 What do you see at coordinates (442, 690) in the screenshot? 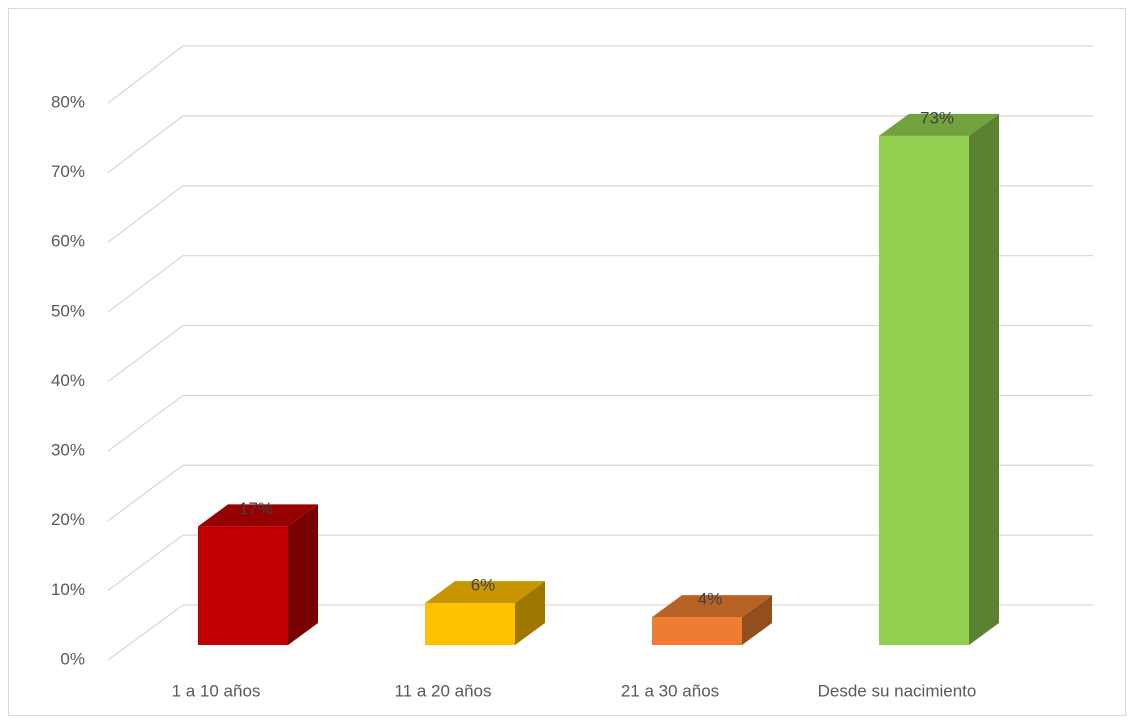
I see `x-tick-label: 11 a 20 años` at bounding box center [442, 690].